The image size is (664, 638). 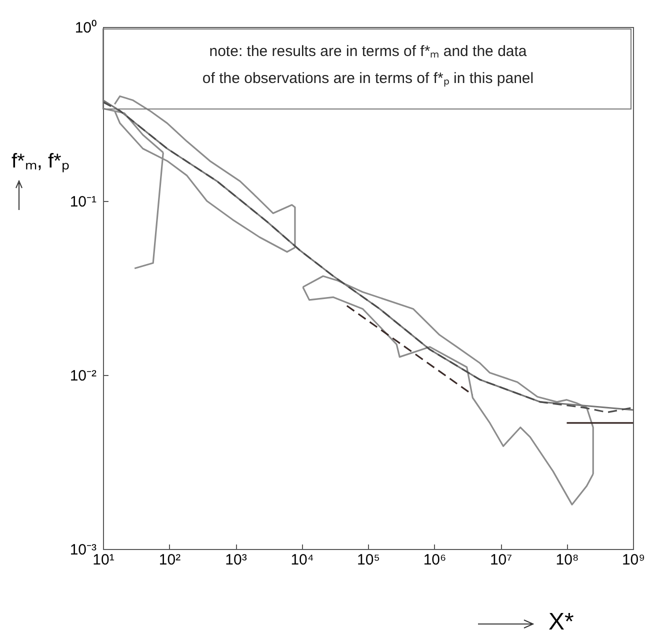 What do you see at coordinates (561, 622) in the screenshot?
I see `x-axis-title: X*` at bounding box center [561, 622].